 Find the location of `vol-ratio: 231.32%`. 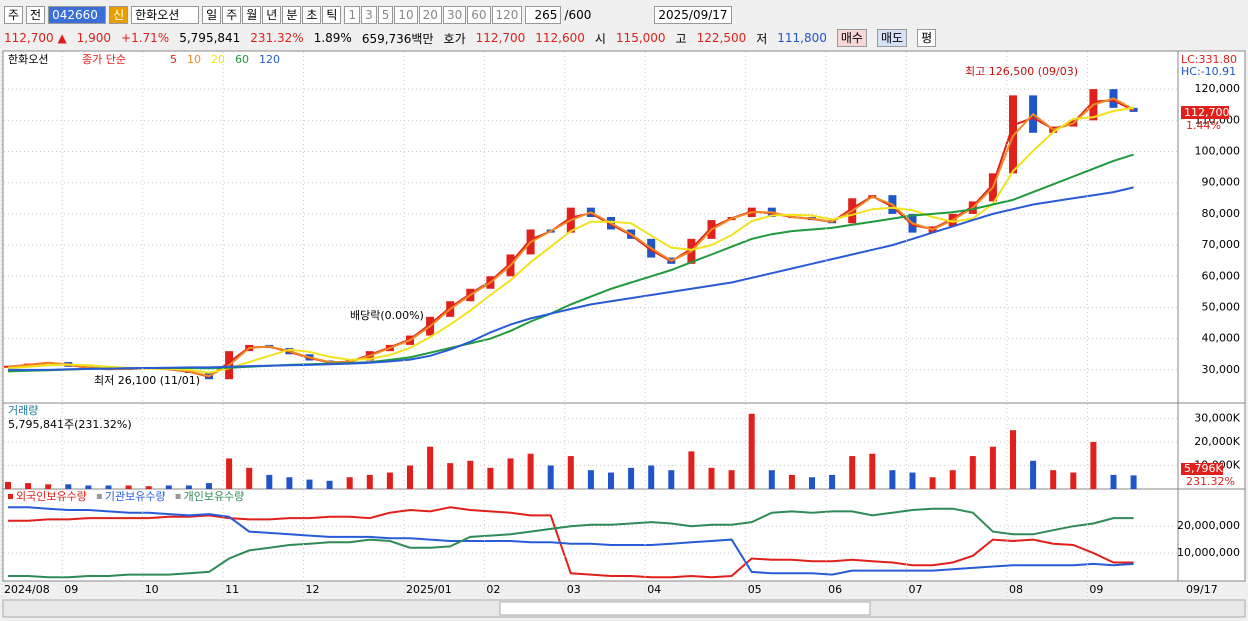

vol-ratio: 231.32% is located at coordinates (277, 38).